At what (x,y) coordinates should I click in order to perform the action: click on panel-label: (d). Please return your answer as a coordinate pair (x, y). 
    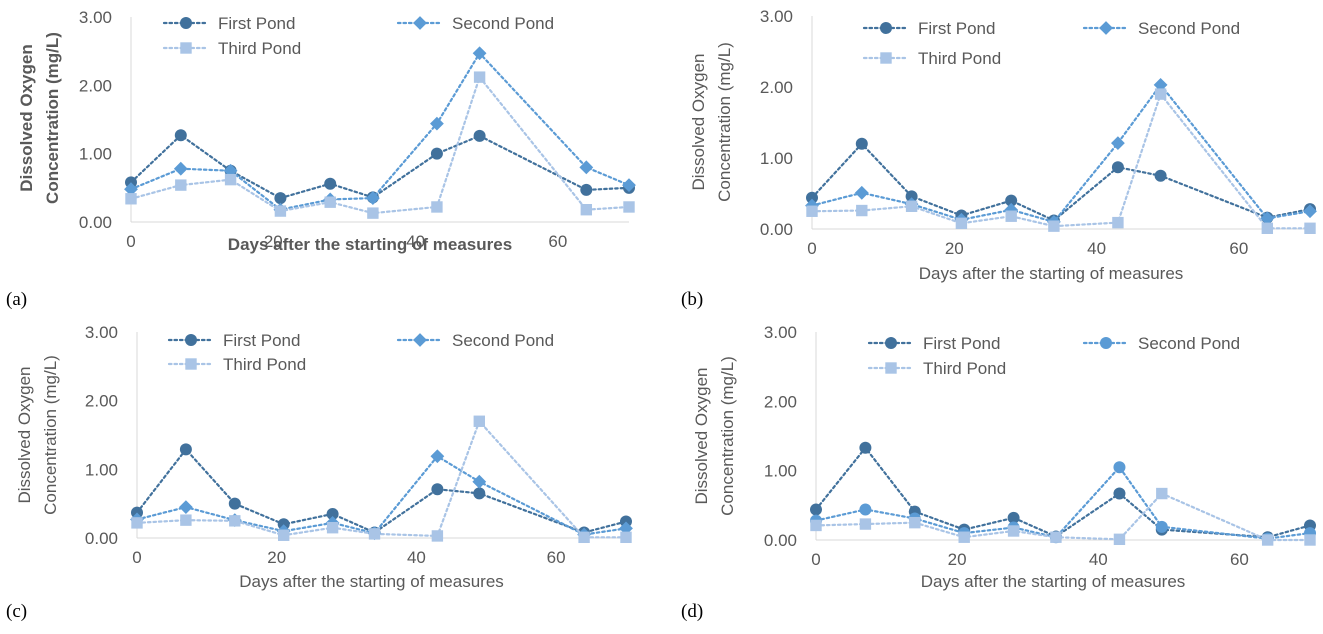
    Looking at the image, I should click on (692, 611).